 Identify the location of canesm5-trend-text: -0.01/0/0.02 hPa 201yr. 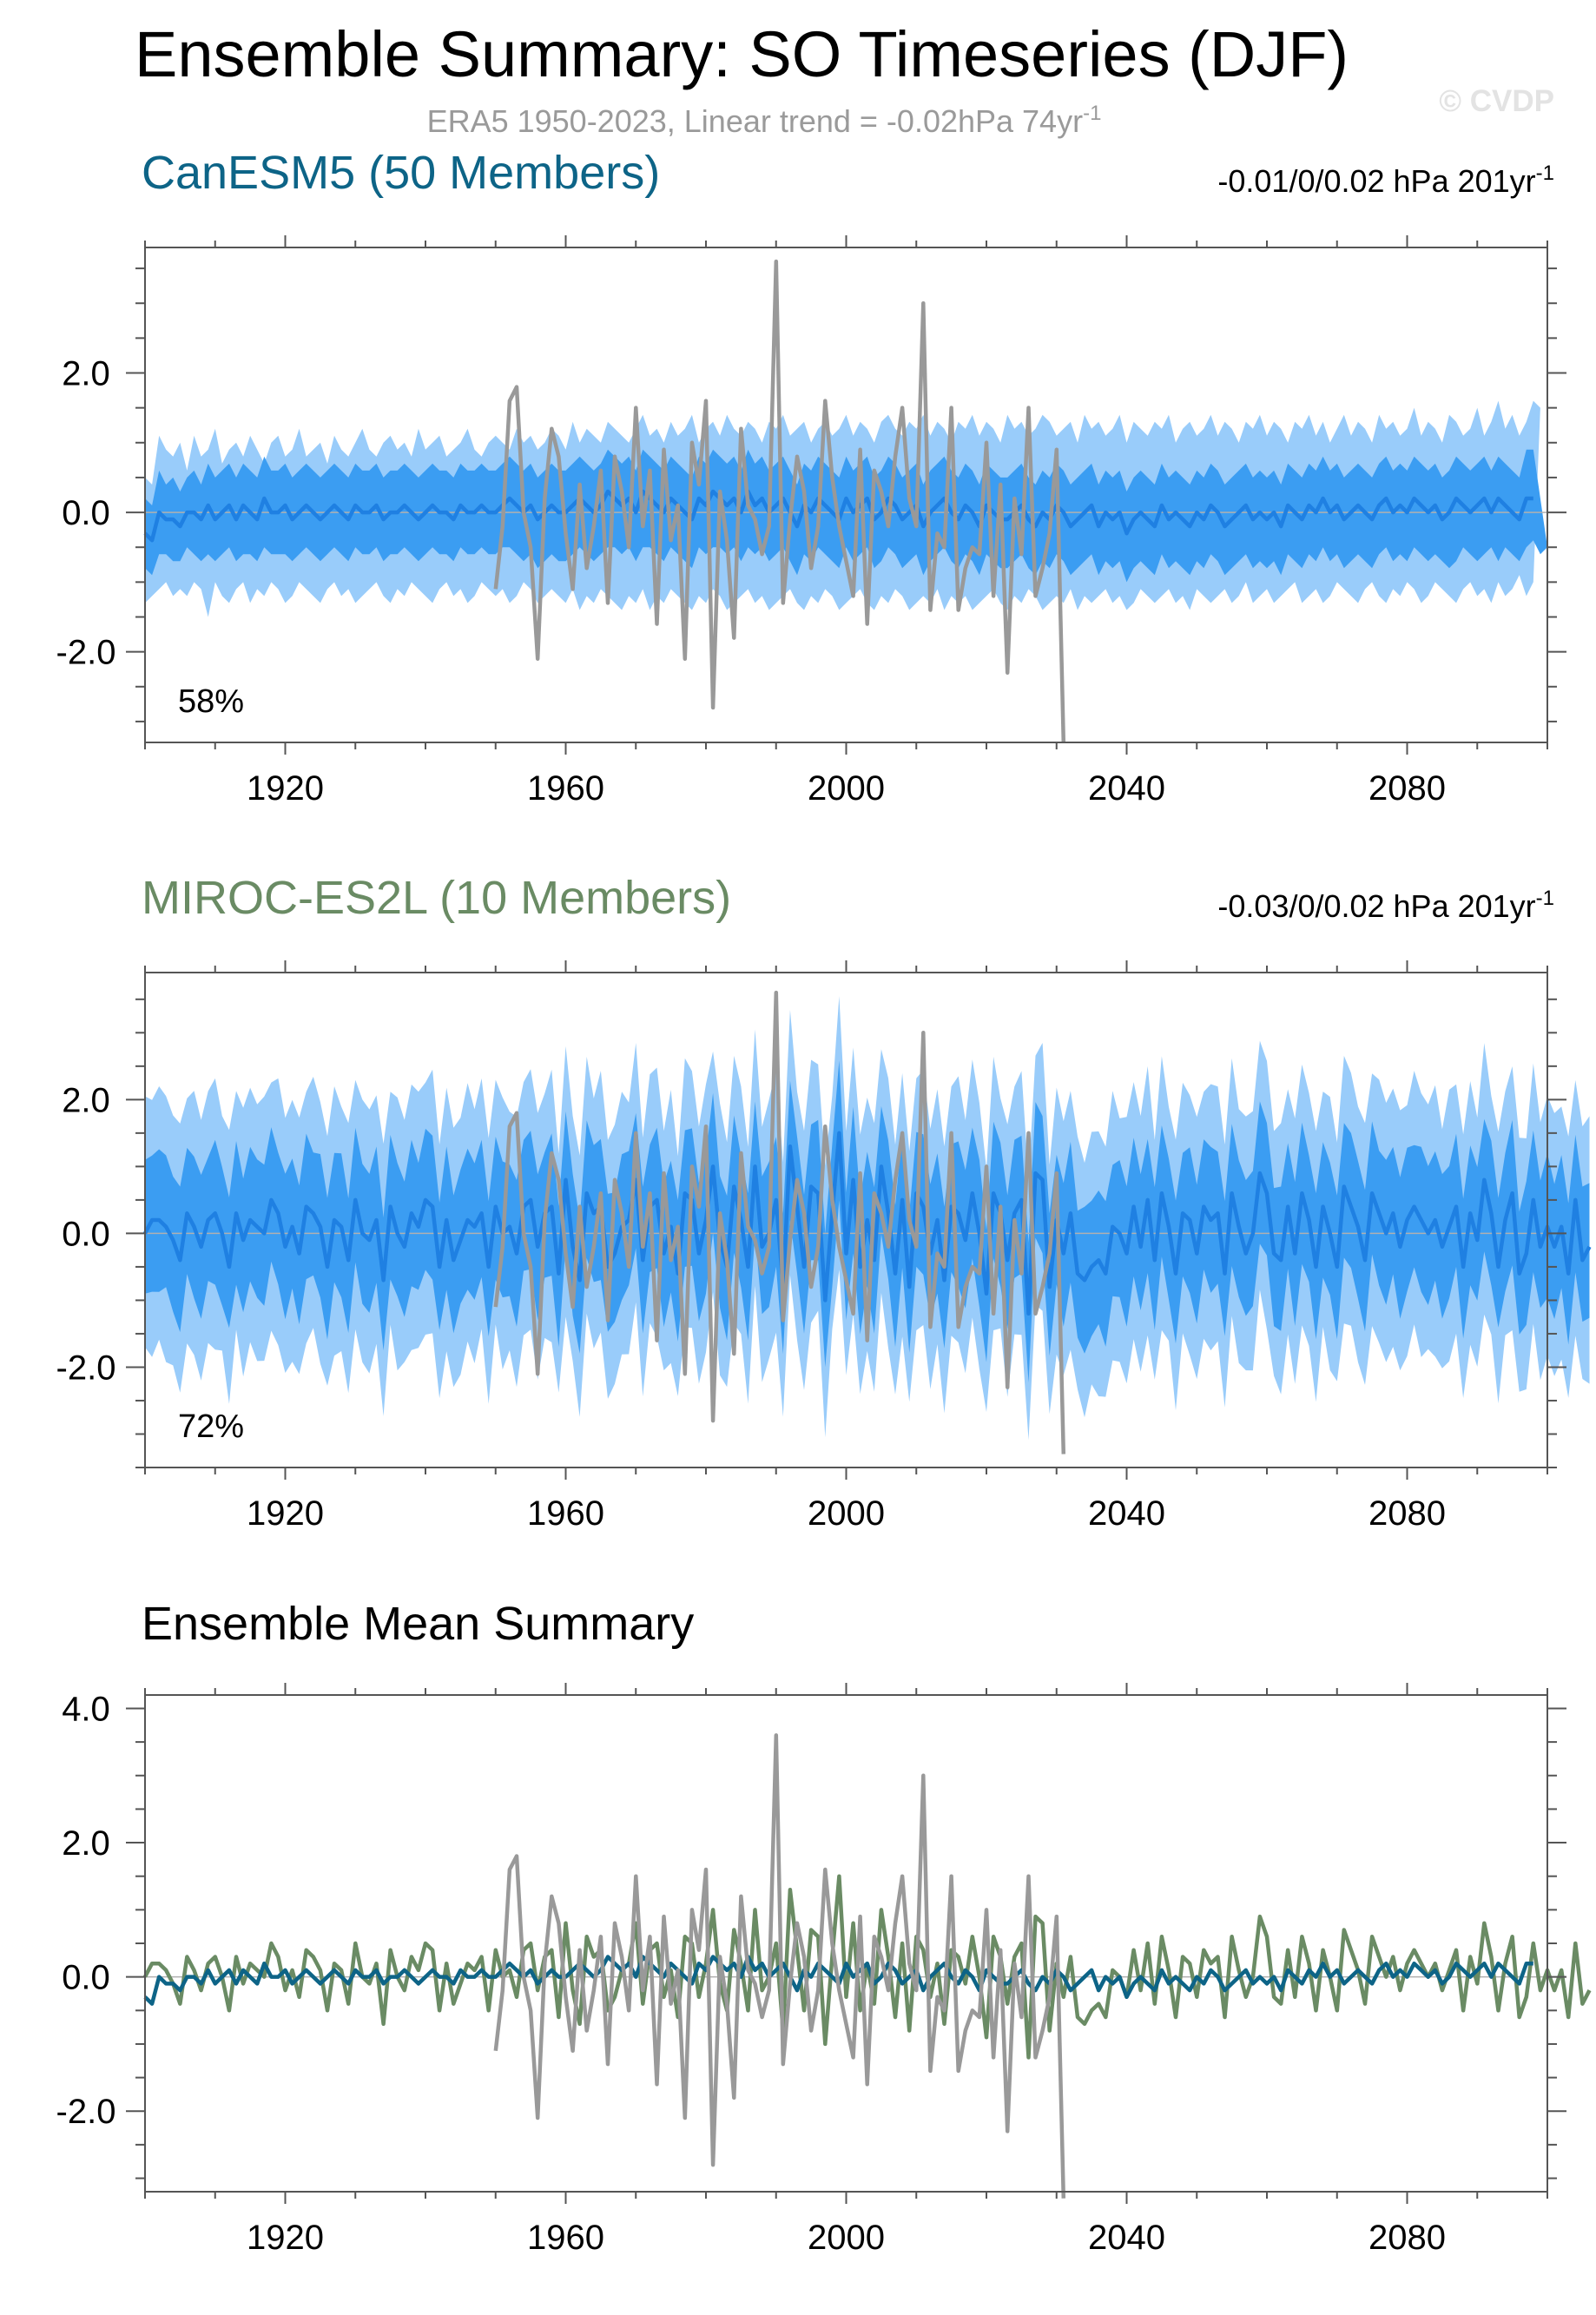
(1376, 181).